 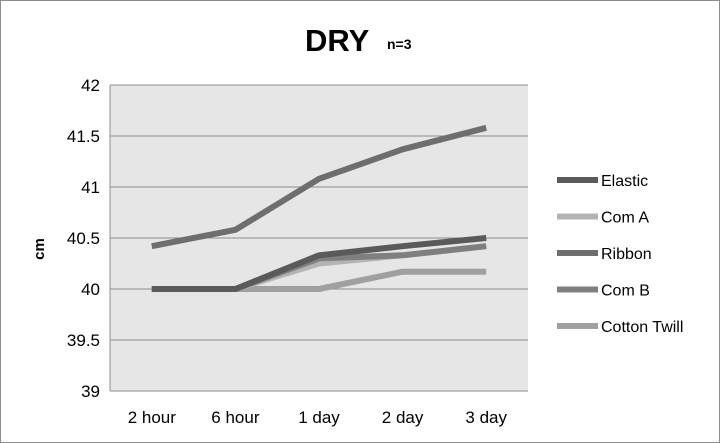 What do you see at coordinates (235, 417) in the screenshot?
I see `x-tick-label: 6 hour` at bounding box center [235, 417].